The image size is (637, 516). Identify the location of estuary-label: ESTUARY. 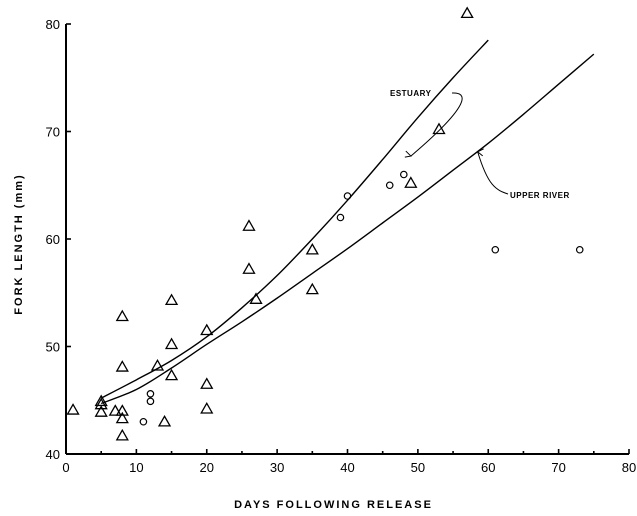
(411, 93).